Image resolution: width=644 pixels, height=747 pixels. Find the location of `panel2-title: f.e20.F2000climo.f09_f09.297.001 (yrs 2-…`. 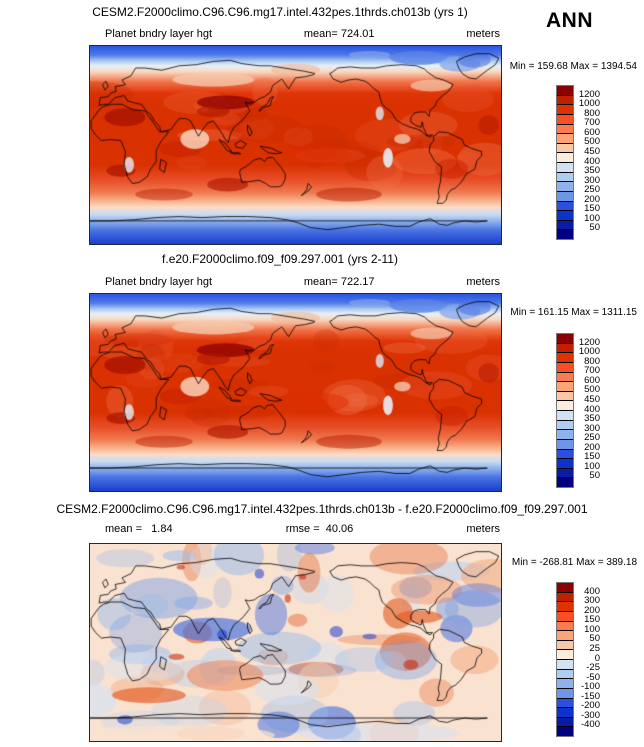

panel2-title: f.e20.F2000climo.f09_f09.297.001 (yrs 2-… is located at coordinates (280, 259).